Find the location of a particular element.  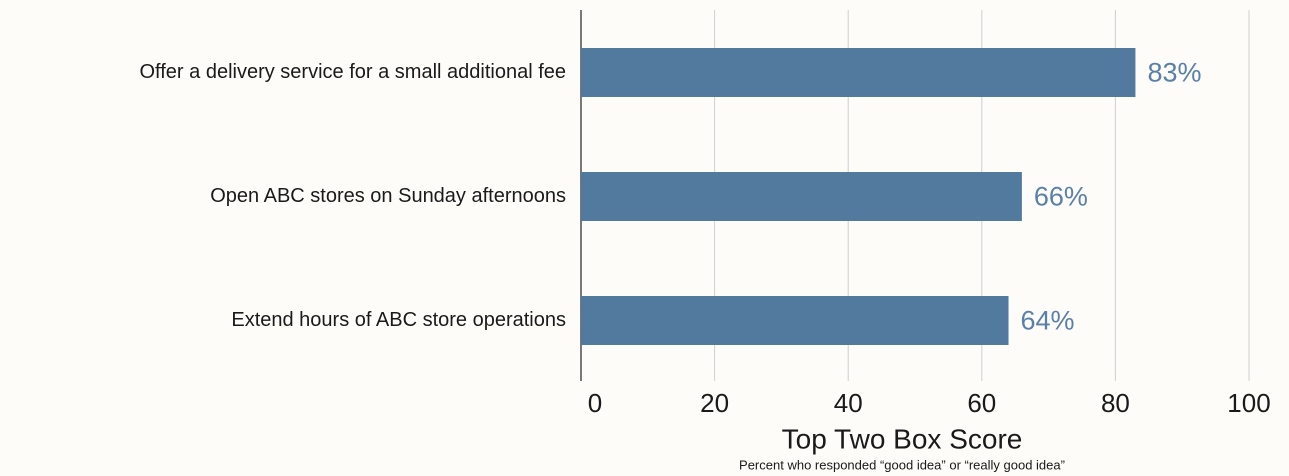

value-label: 83% is located at coordinates (1174, 73).